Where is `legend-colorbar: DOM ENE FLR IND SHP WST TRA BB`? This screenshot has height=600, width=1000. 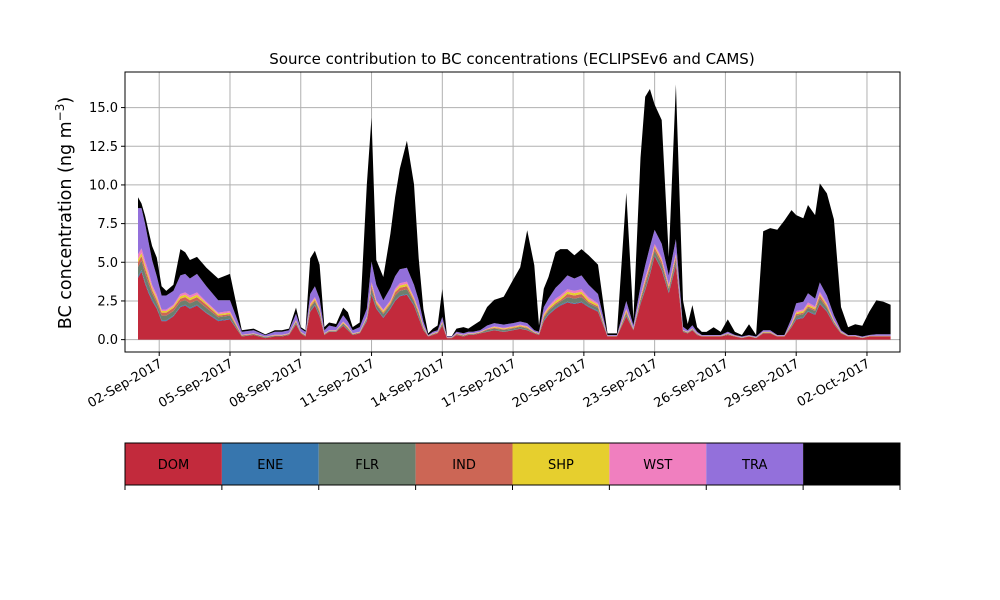
legend-colorbar: DOM ENE FLR IND SHP WST TRA BB is located at coordinates (512, 466).